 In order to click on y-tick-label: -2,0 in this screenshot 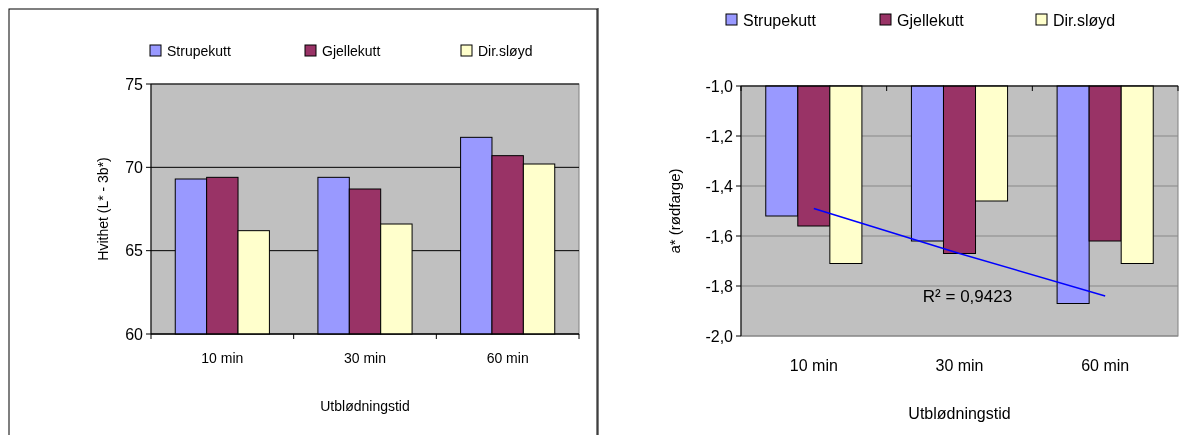, I will do `click(719, 336)`.